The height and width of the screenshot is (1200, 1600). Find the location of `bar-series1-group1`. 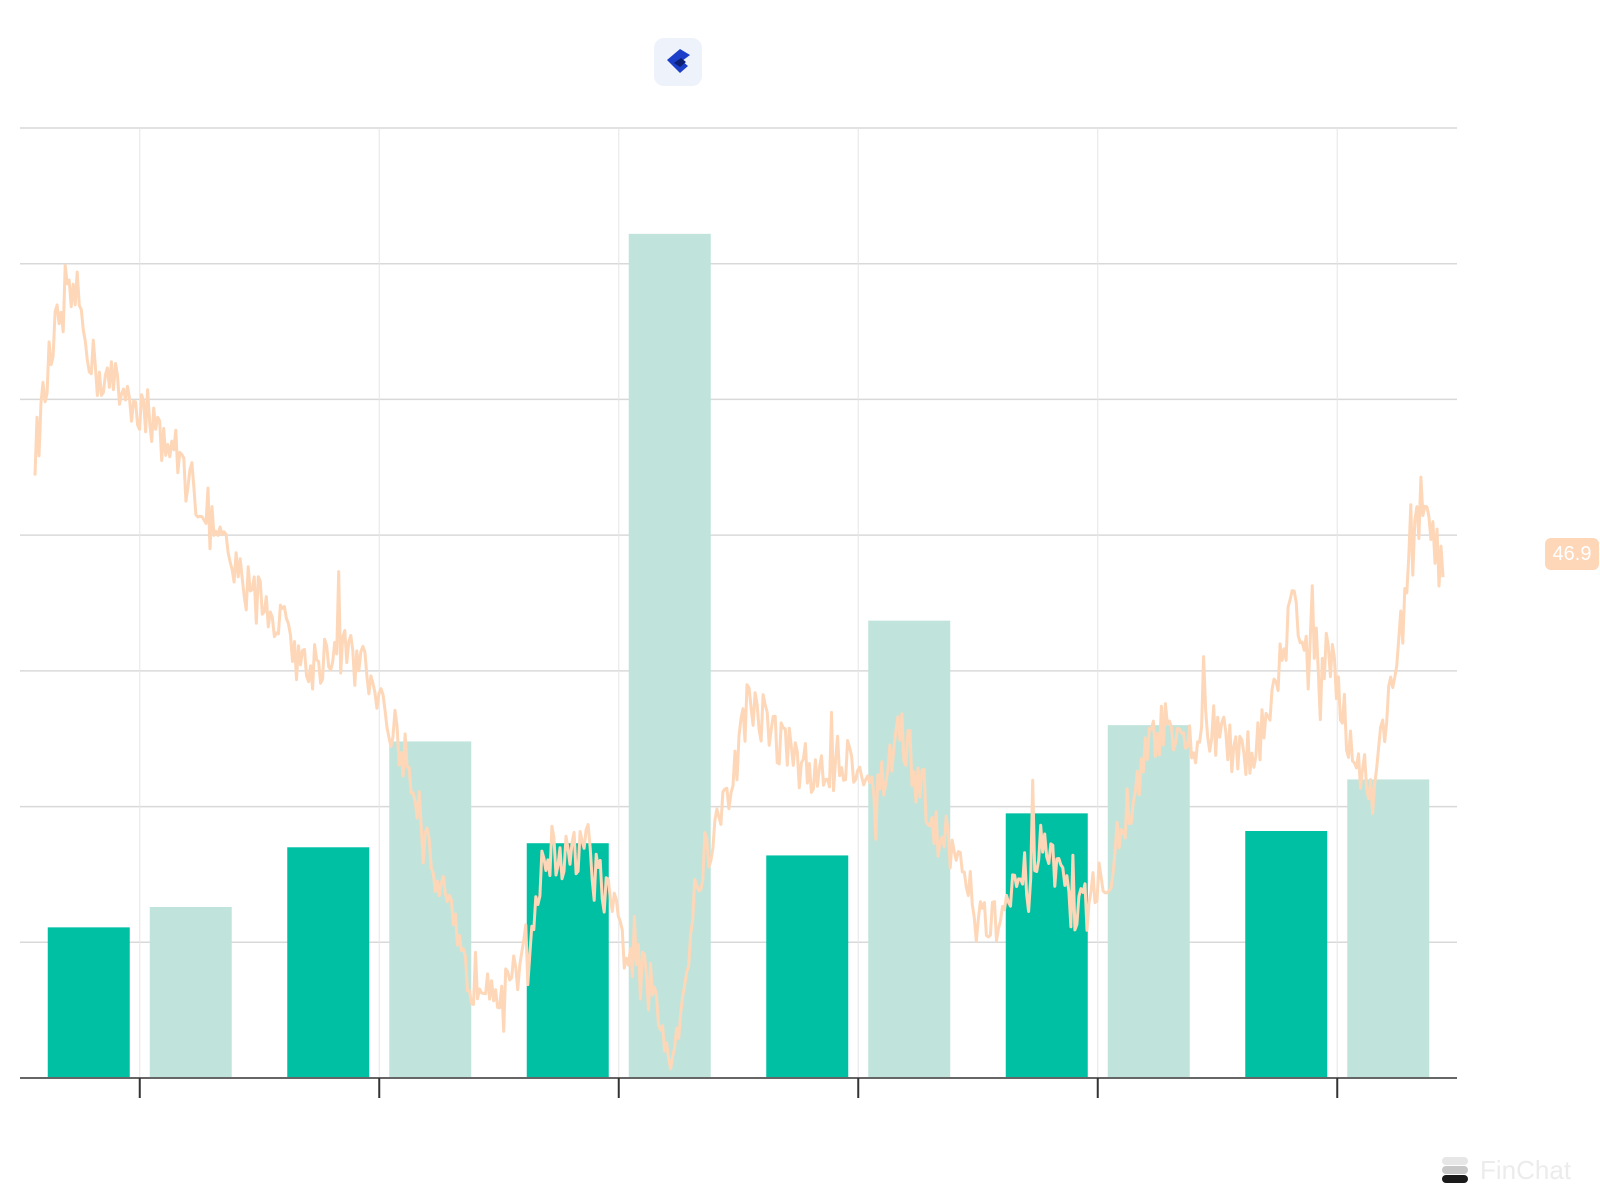

bar-series1-group1 is located at coordinates (88, 1002).